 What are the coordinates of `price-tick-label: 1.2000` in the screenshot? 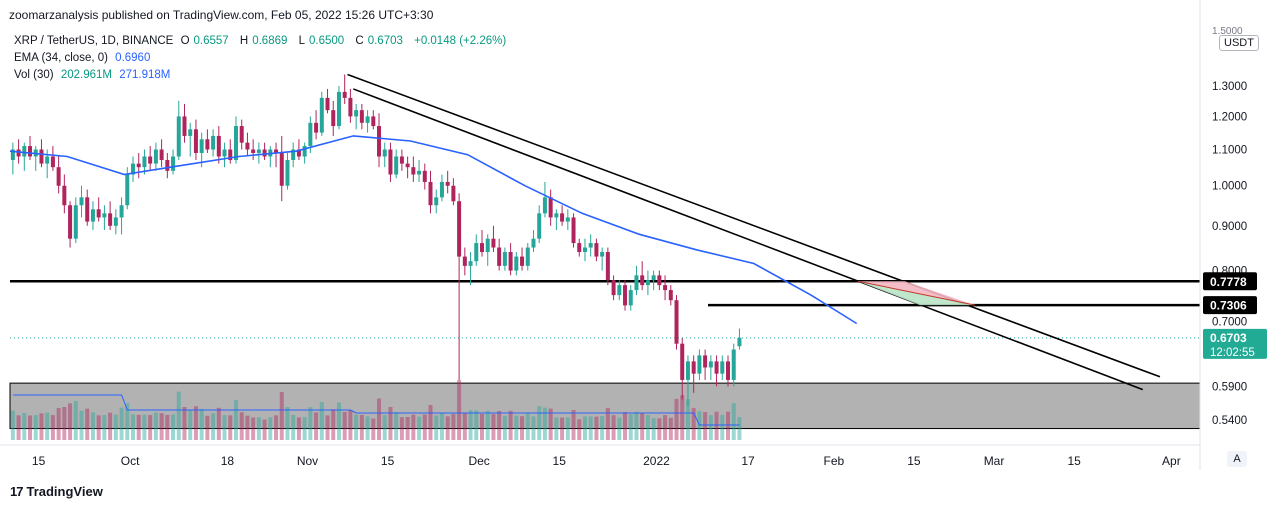 It's located at (1229, 117).